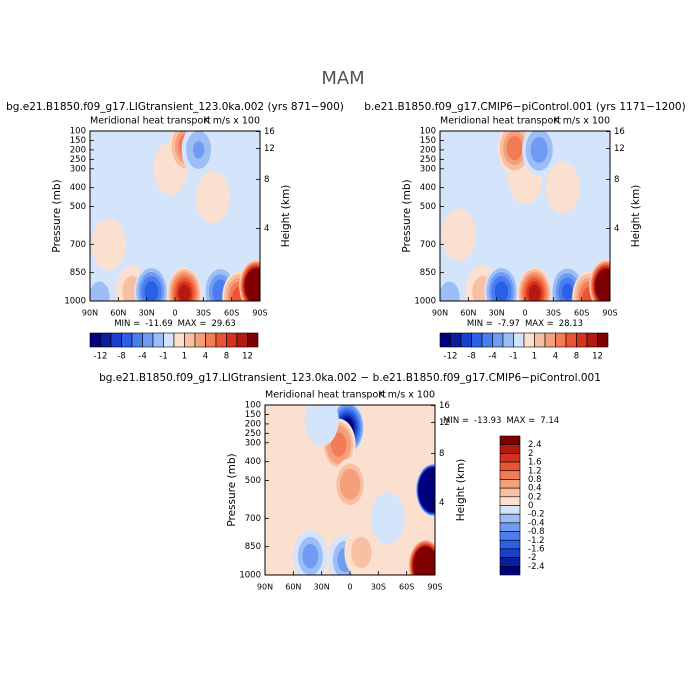 The width and height of the screenshot is (700, 700). What do you see at coordinates (571, 324) in the screenshot?
I see `stats-max: 28.13` at bounding box center [571, 324].